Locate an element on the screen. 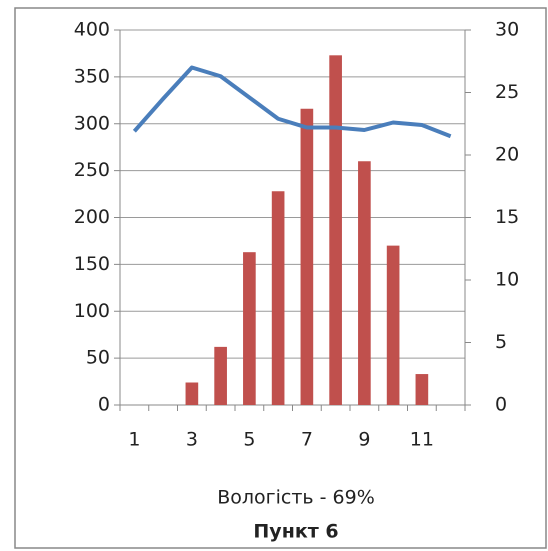 This screenshot has height=551, width=548. y2-tick-label: 20 is located at coordinates (507, 155).